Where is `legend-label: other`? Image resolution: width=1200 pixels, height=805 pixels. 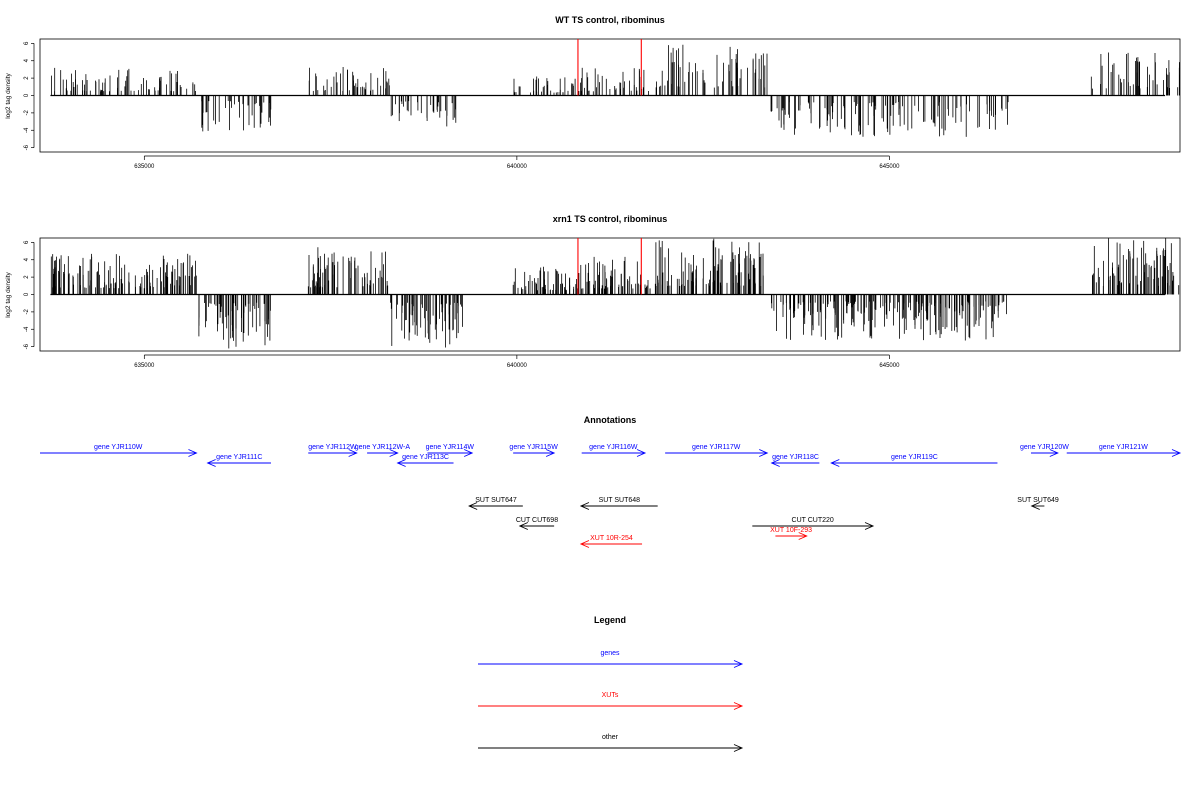
legend-label: other is located at coordinates (610, 737).